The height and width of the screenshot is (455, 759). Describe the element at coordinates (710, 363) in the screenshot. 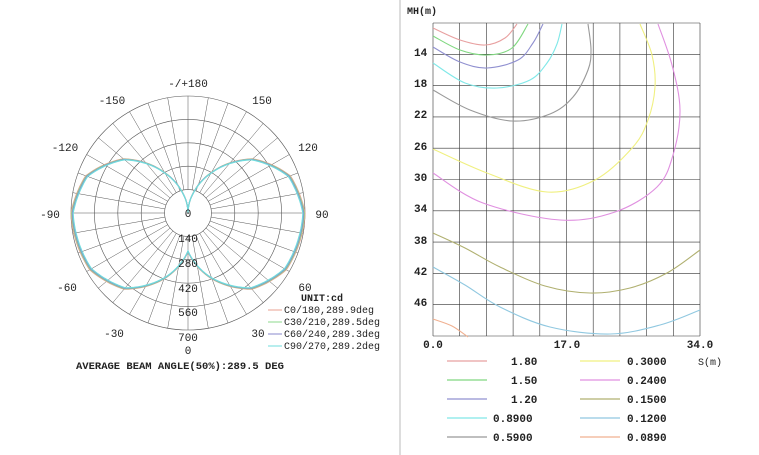

I see `x-axis-label: S(m)` at that location.